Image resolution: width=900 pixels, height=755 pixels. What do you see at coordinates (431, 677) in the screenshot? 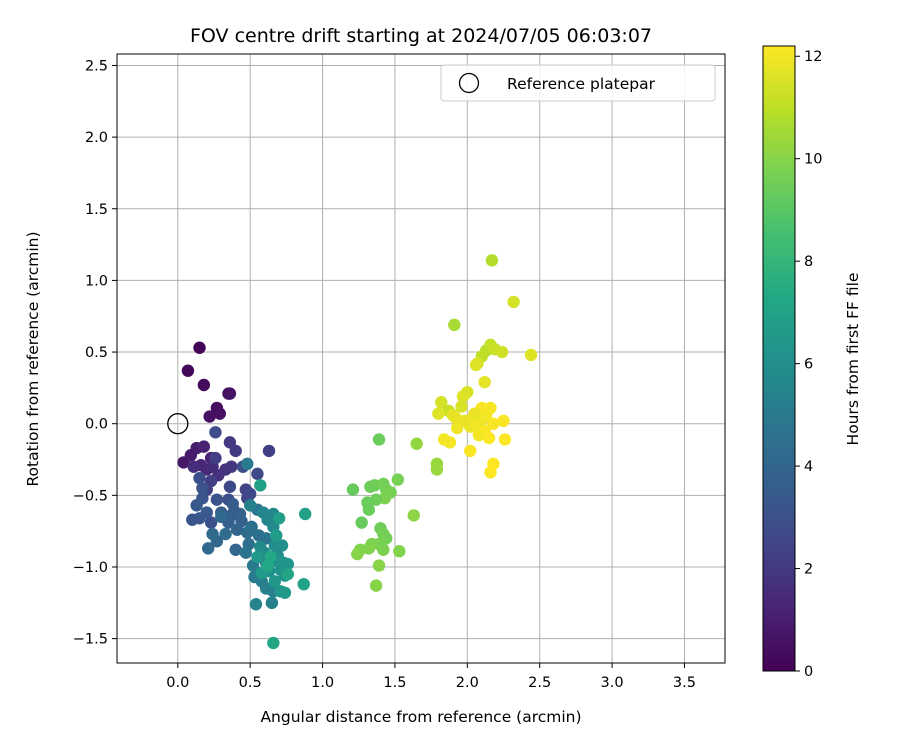
I see `x-axis-ticks: 0.0 0.5 1.0 1.5 2.0 2.5 3.0 3.5` at bounding box center [431, 677].